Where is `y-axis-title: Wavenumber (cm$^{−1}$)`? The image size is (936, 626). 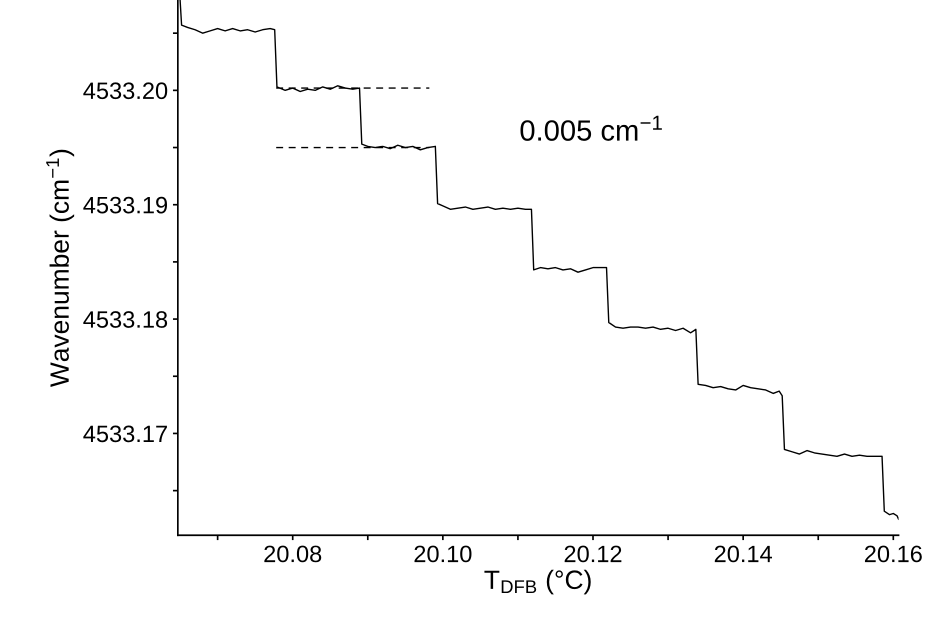 y-axis-title: Wavenumber (cm$^{−1}$) is located at coordinates (60, 269).